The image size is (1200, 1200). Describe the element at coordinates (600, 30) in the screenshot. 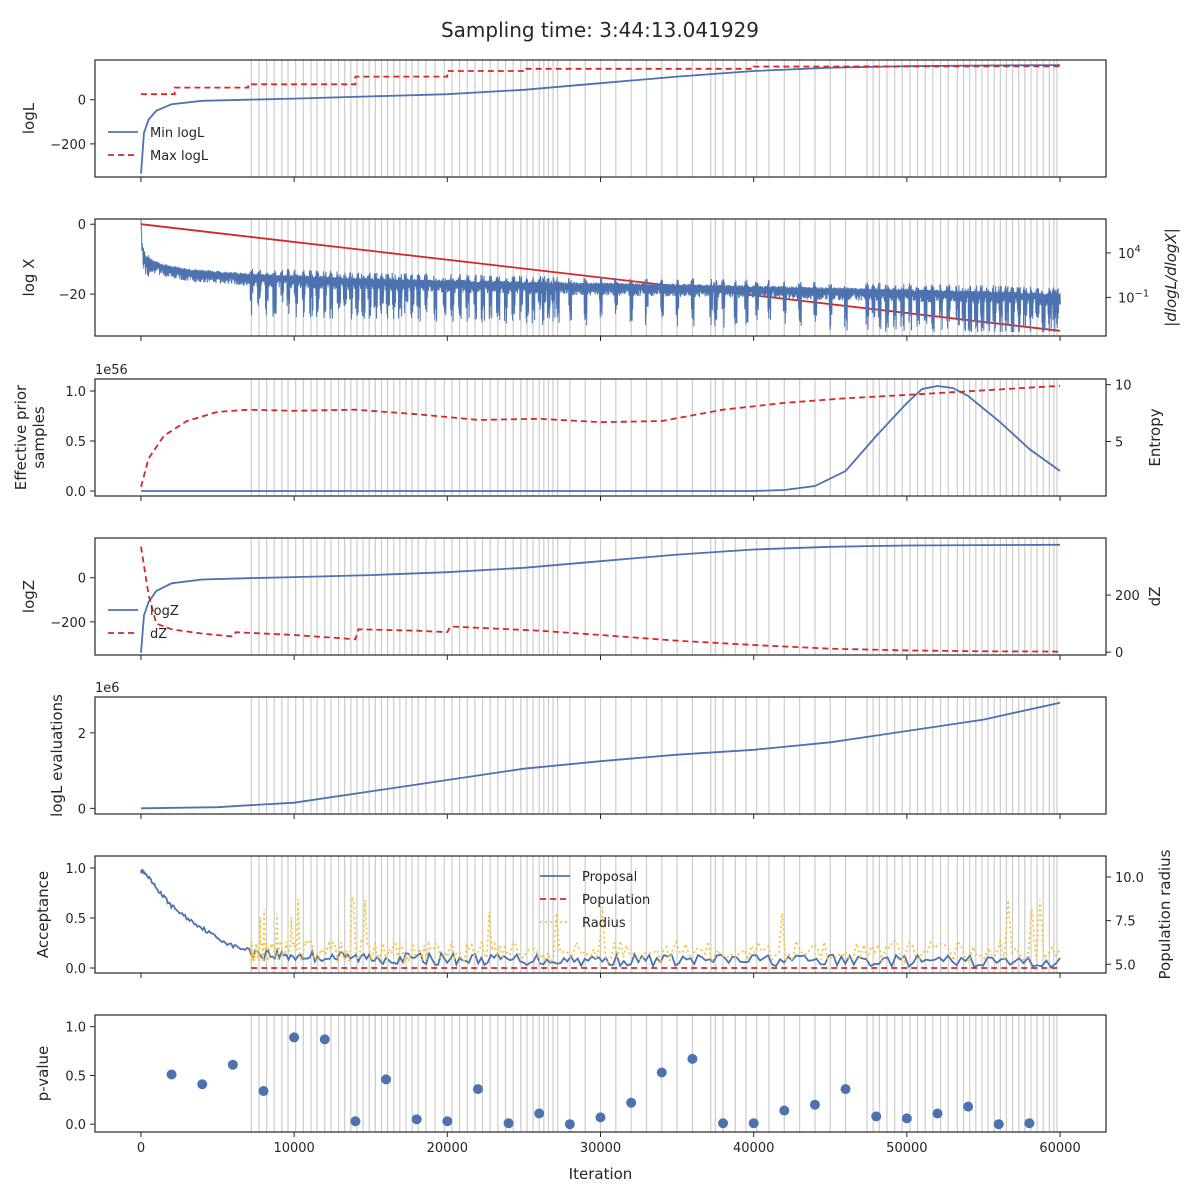

I see `figure-title: Sampling time: 3:44:13.041929` at that location.